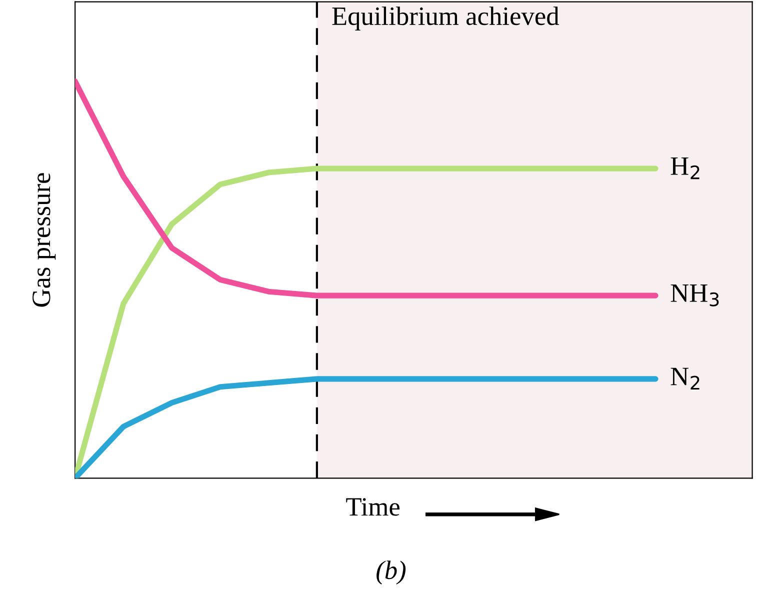 The image size is (782, 603). I want to click on text: Equilibrium achieved, so click(446, 18).